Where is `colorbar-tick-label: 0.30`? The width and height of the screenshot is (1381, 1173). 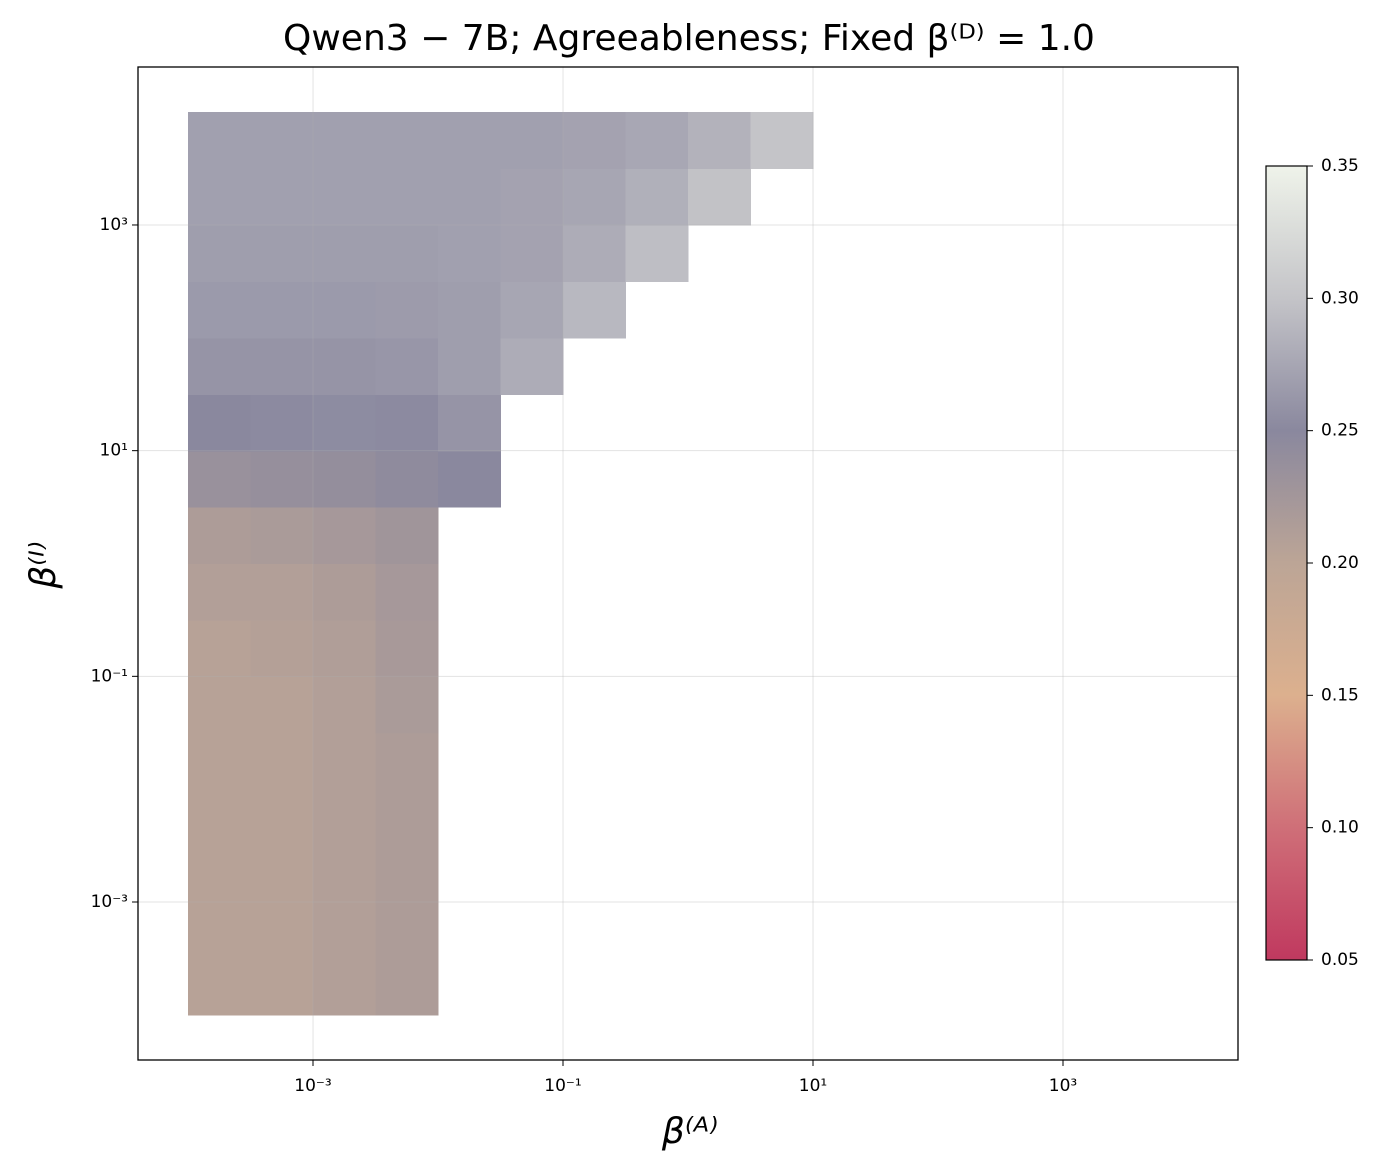
colorbar-tick-label: 0.30 is located at coordinates (1340, 298).